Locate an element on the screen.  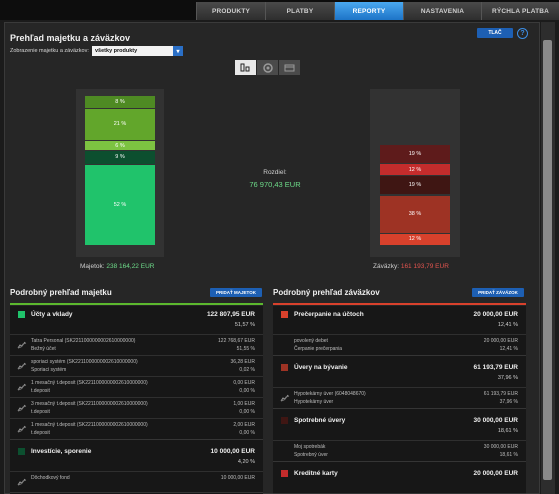
product-filter-value: všetky produkty is located at coordinates (116, 51).